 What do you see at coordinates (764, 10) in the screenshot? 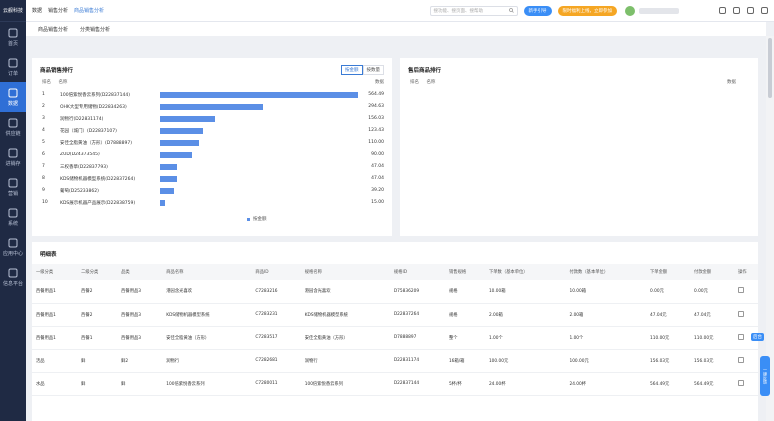
I see `menu-icon` at bounding box center [764, 10].